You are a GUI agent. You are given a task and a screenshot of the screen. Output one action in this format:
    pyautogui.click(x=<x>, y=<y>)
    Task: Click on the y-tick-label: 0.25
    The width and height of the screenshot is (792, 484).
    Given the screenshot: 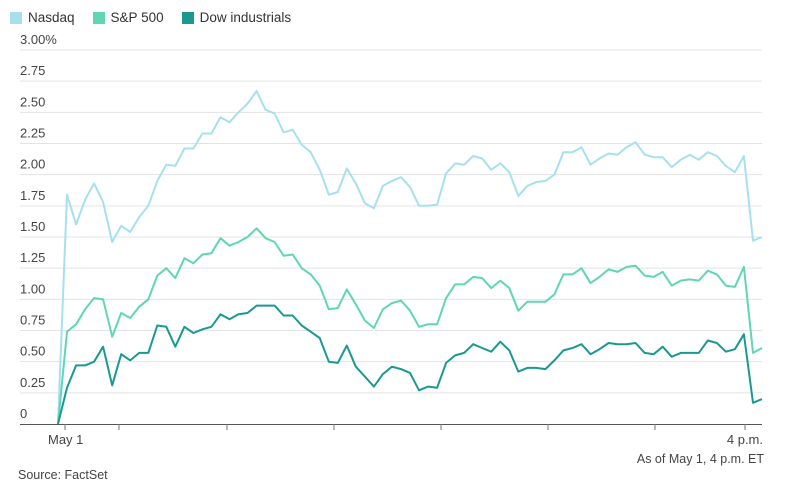 What is the action you would take?
    pyautogui.click(x=32, y=382)
    